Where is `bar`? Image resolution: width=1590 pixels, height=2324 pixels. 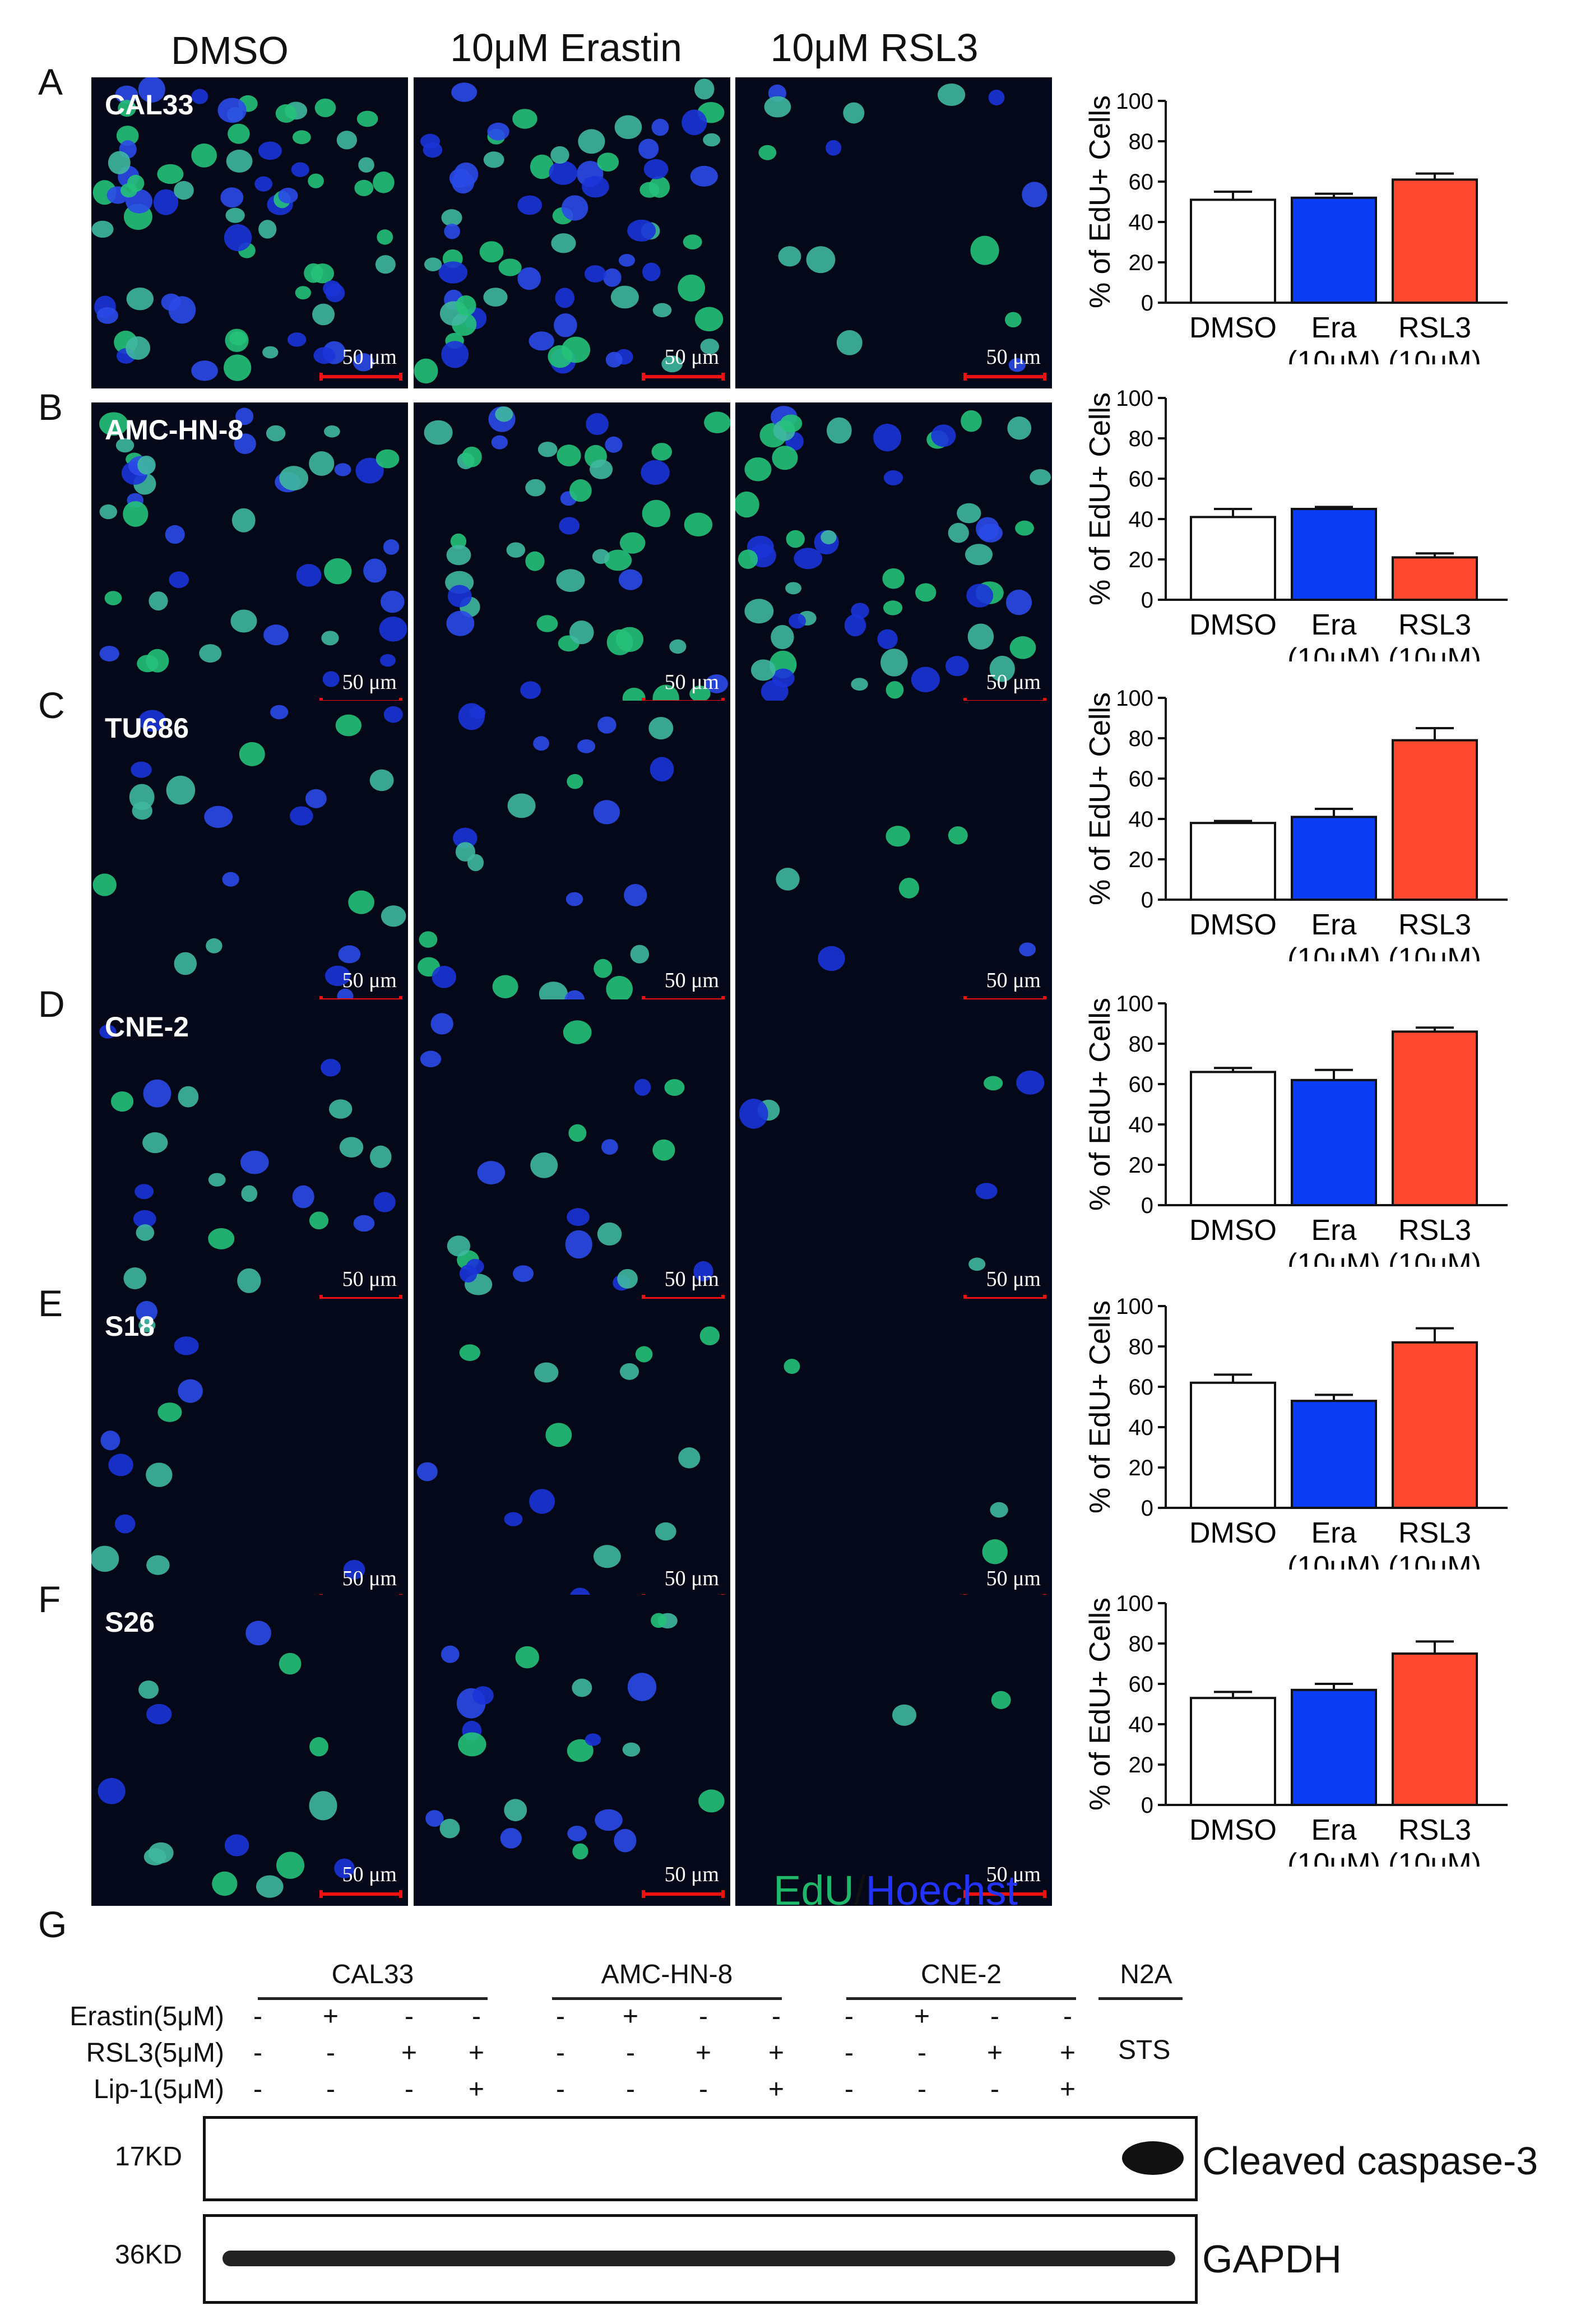 bar is located at coordinates (1233, 1445).